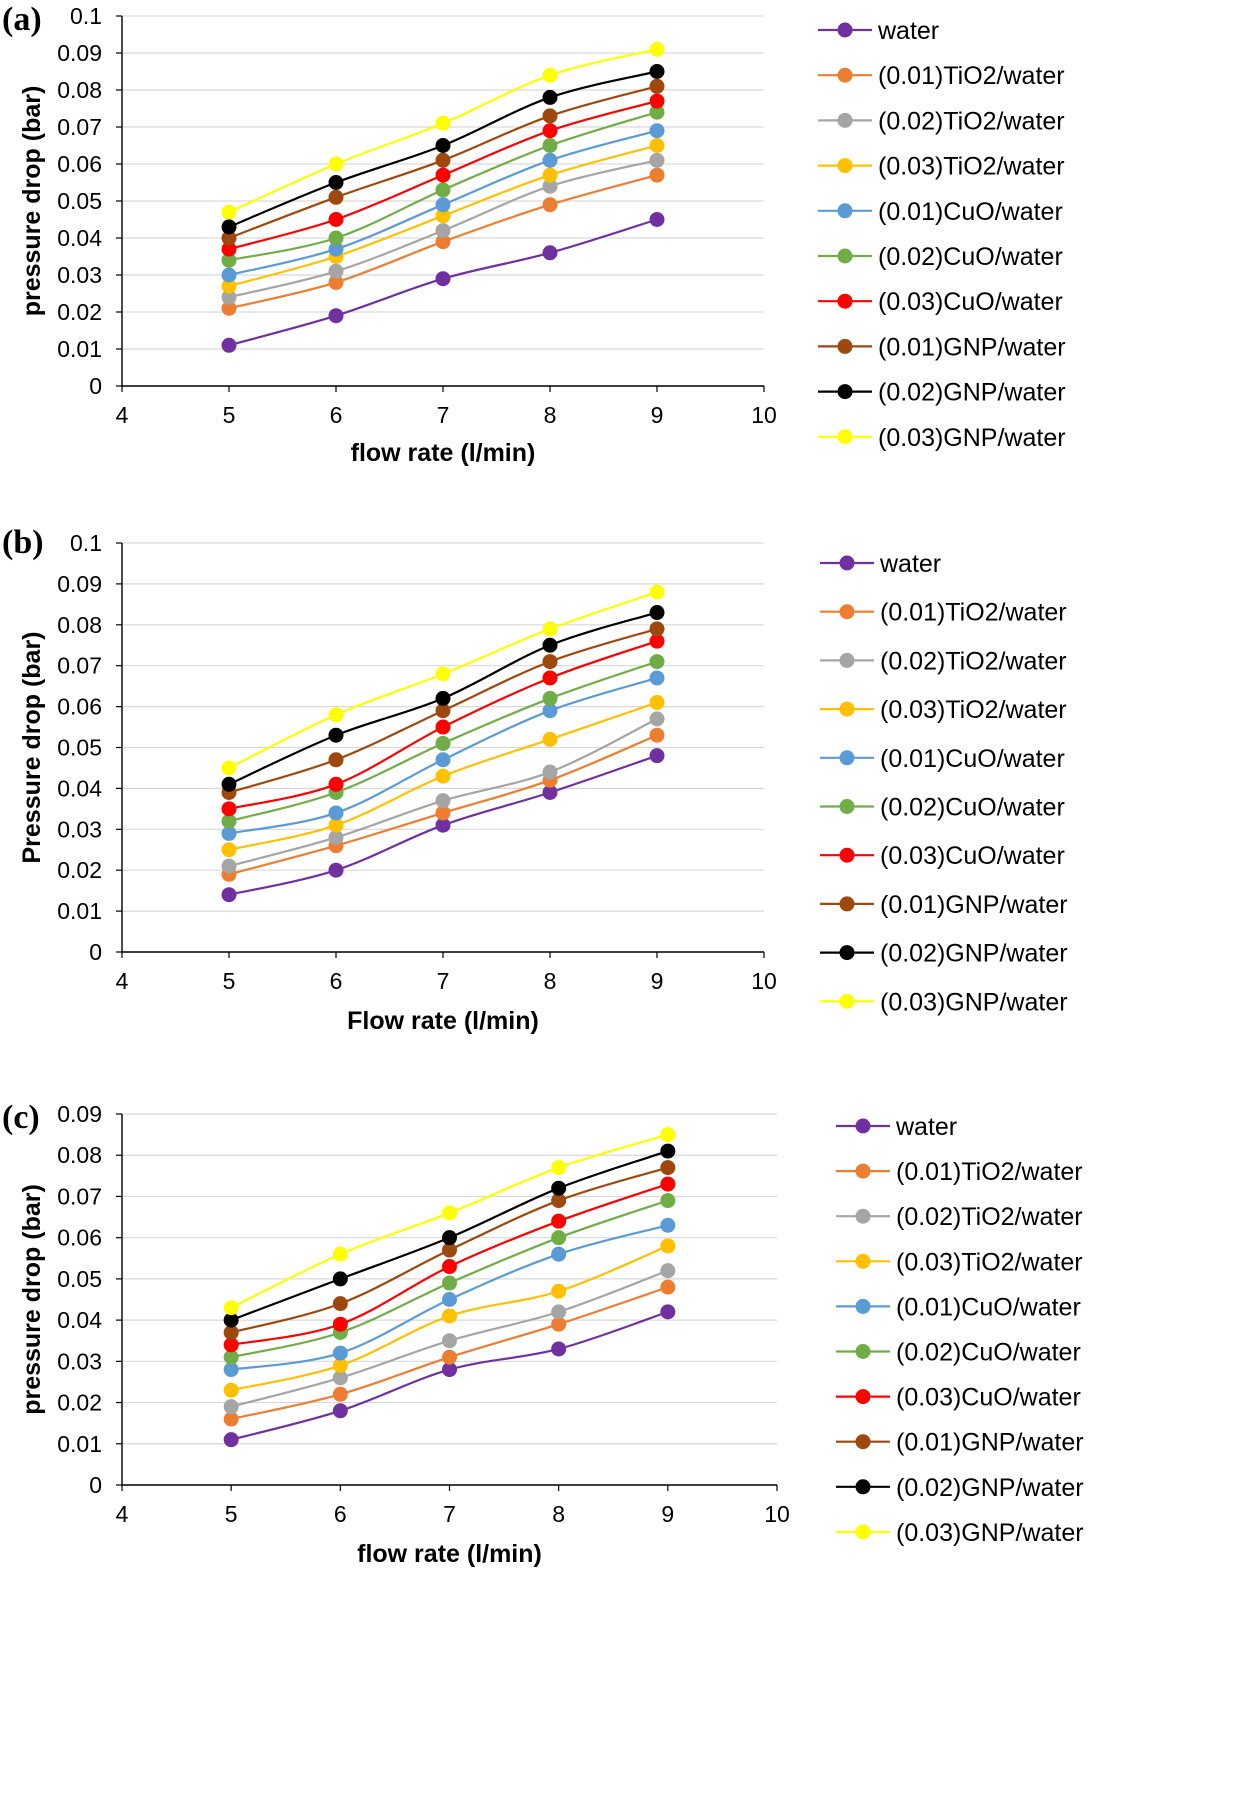 The height and width of the screenshot is (1811, 1254). I want to click on legend-item: water, so click(880, 564).